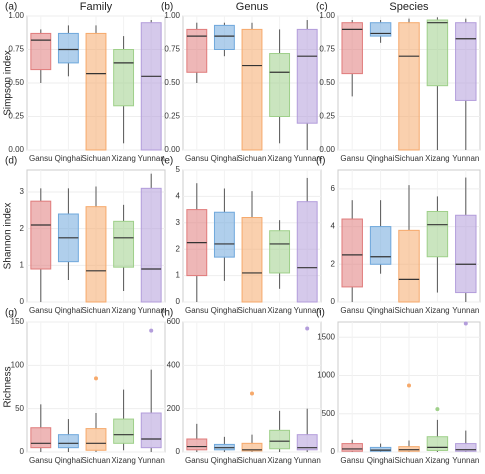 This screenshot has width=485, height=474. I want to click on panel-label: (e), so click(167, 161).